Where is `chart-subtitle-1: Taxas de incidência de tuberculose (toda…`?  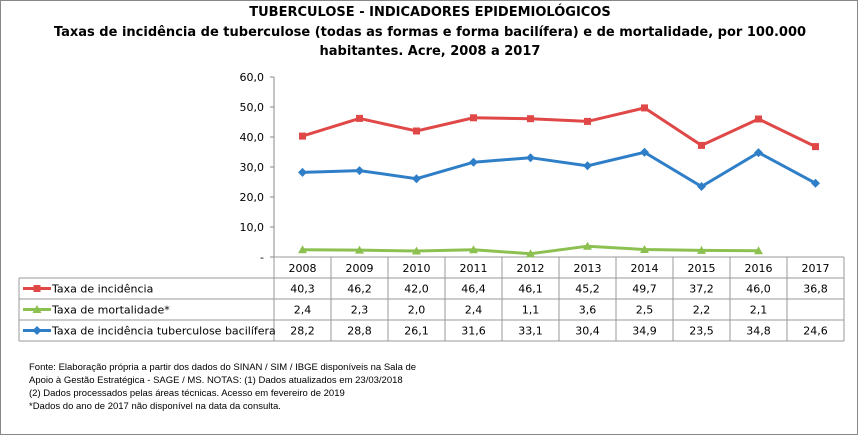
chart-subtitle-1: Taxas de incidência de tuberculose (toda… is located at coordinates (430, 32).